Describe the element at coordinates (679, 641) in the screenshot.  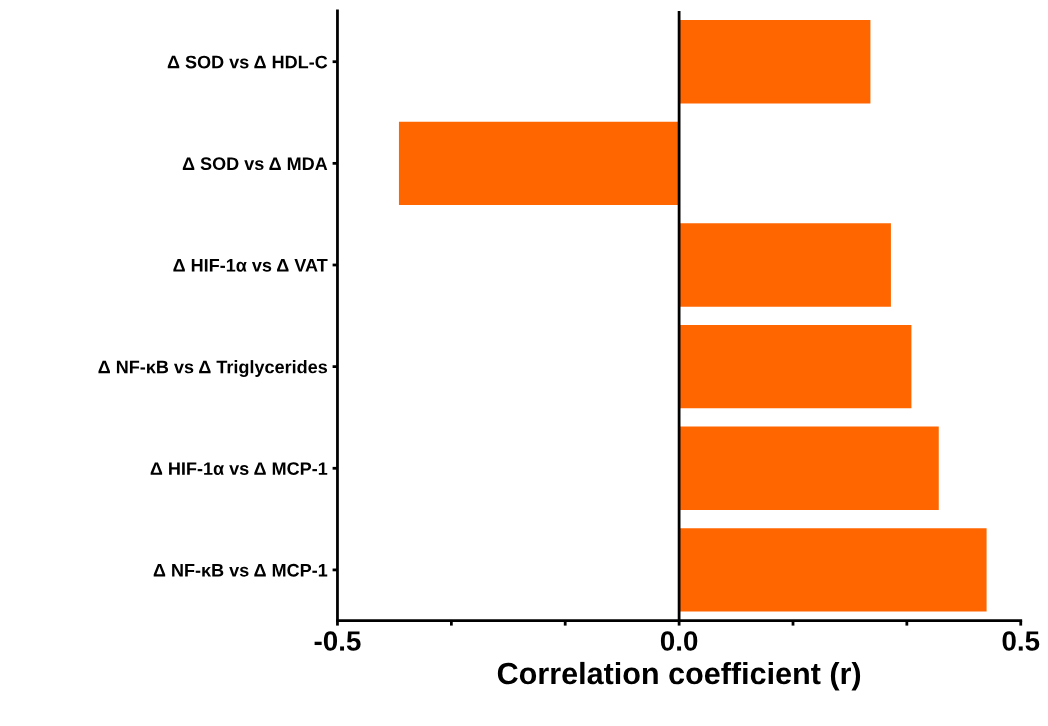
I see `x-tick-label: 0.0` at that location.